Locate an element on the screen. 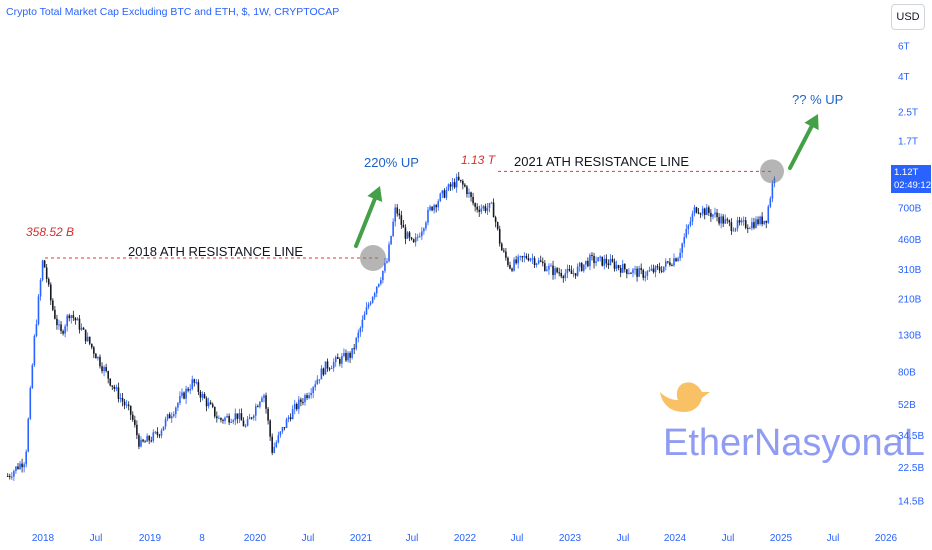  y-tick-label: 310B is located at coordinates (910, 270).